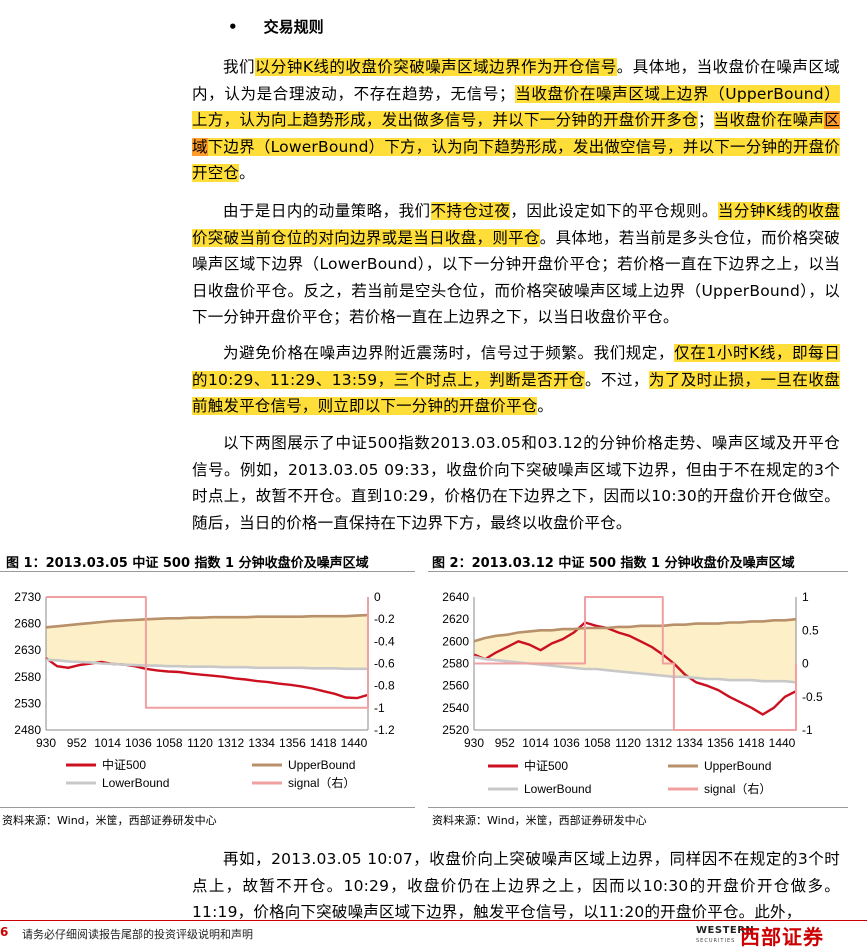  What do you see at coordinates (613, 563) in the screenshot?
I see `figure2-title: 图 2：2013.03.12 中证 500 指数 1 分钟收盘价及噪声区域` at bounding box center [613, 563].